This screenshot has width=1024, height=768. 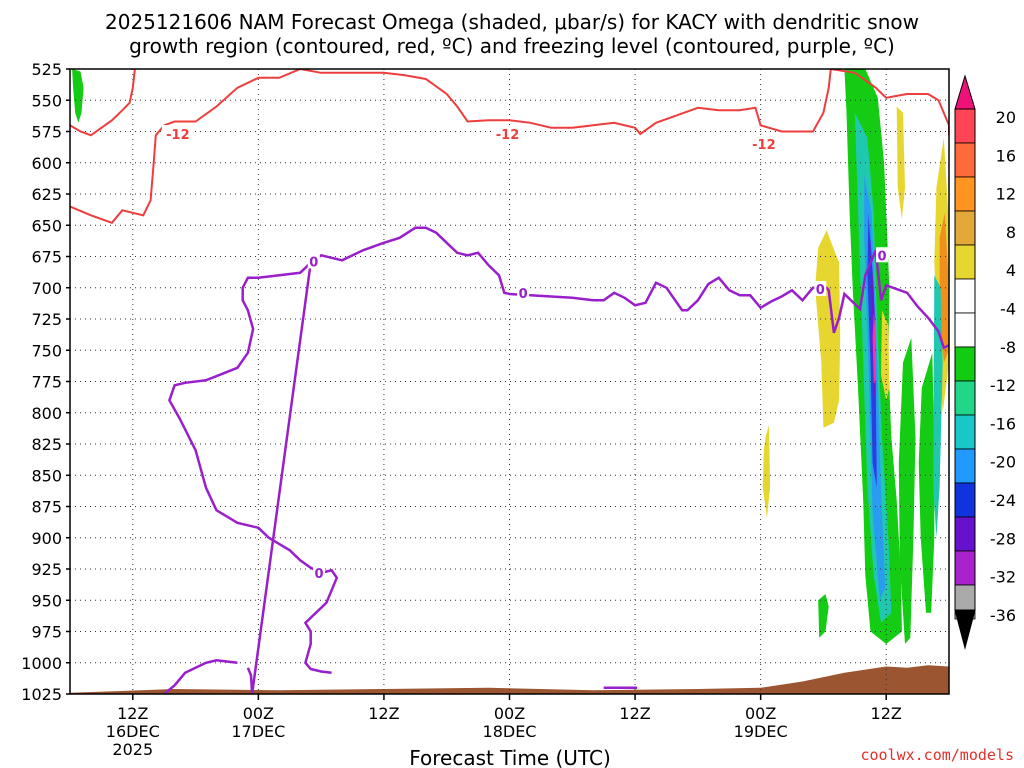 I want to click on y-tick-label: 875, so click(x=46, y=507).